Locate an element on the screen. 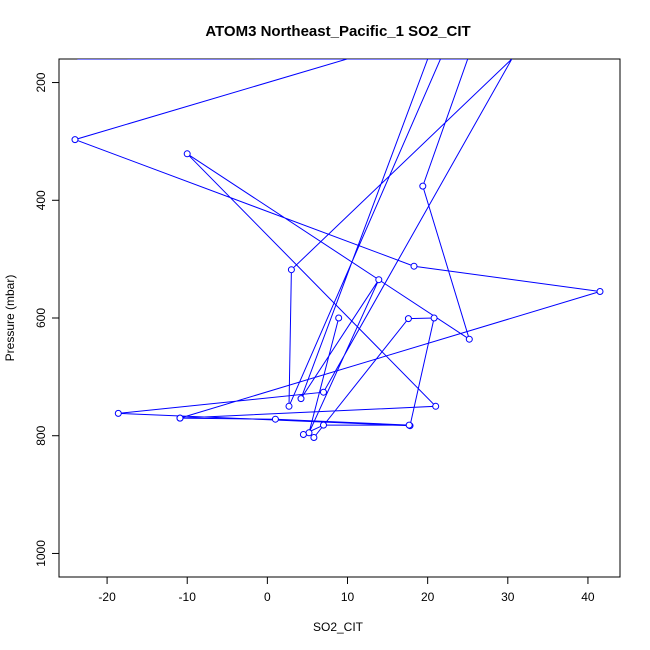 The image size is (650, 650). x-tick-label: 40 is located at coordinates (588, 597).